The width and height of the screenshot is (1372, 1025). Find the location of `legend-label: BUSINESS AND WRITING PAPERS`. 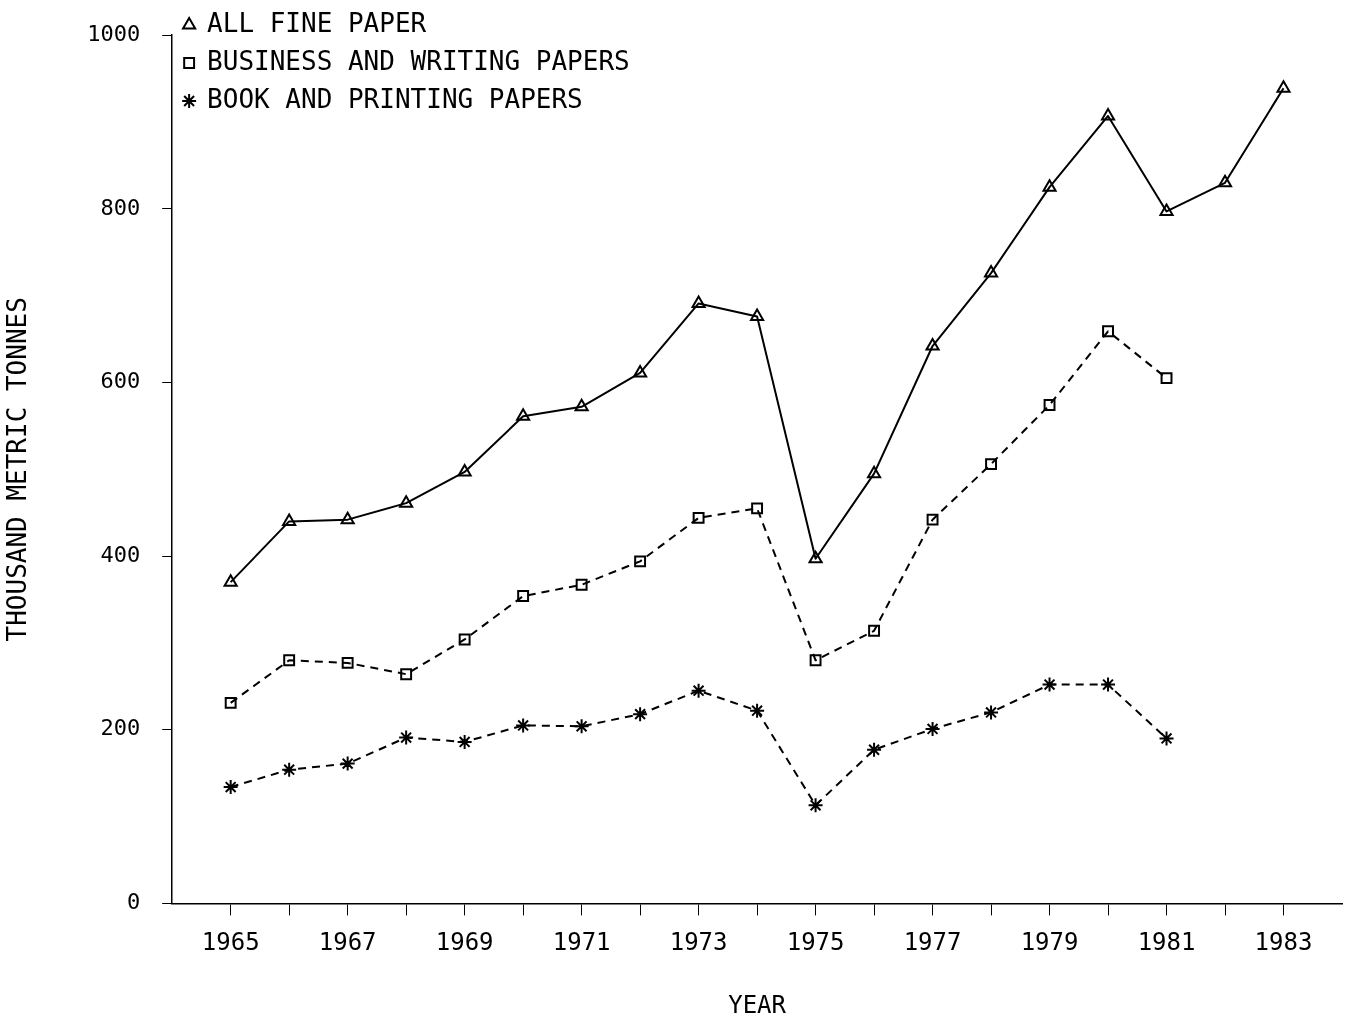

legend-label: BUSINESS AND WRITING PAPERS is located at coordinates (418, 60).